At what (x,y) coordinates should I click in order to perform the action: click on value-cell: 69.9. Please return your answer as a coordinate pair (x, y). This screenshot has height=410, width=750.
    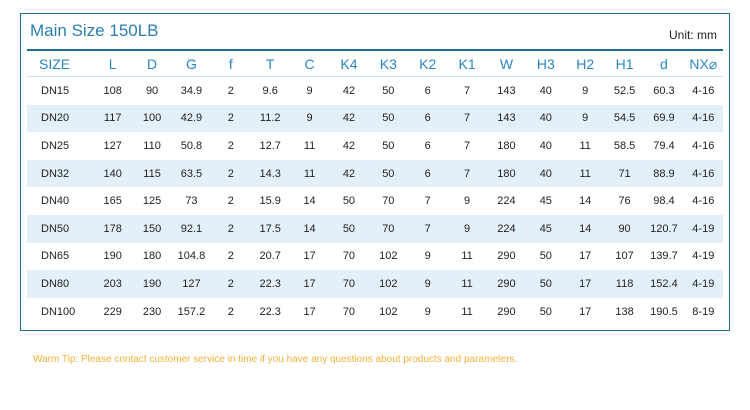
    Looking at the image, I should click on (664, 118).